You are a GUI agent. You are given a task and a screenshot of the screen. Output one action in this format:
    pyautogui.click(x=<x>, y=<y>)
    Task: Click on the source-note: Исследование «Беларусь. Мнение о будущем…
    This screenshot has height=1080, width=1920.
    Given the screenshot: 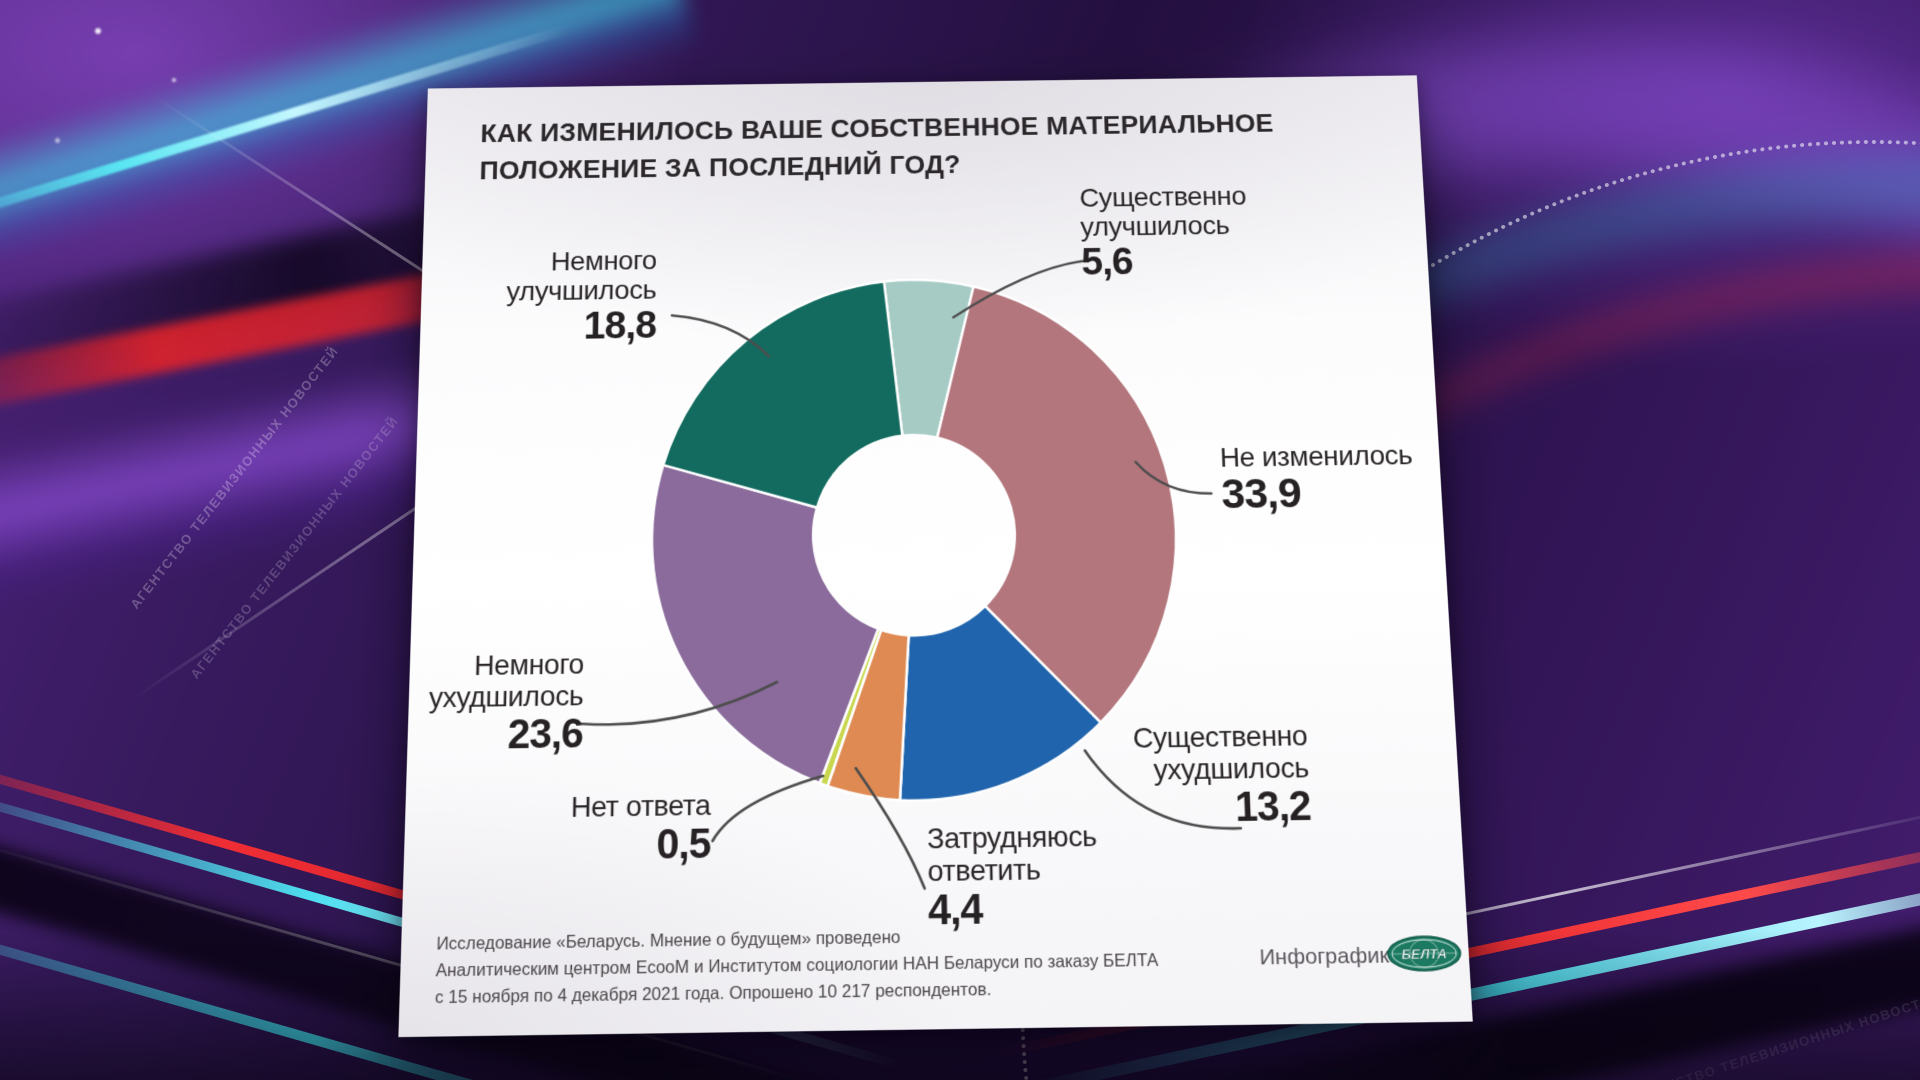 What is the action you would take?
    pyautogui.click(x=797, y=966)
    